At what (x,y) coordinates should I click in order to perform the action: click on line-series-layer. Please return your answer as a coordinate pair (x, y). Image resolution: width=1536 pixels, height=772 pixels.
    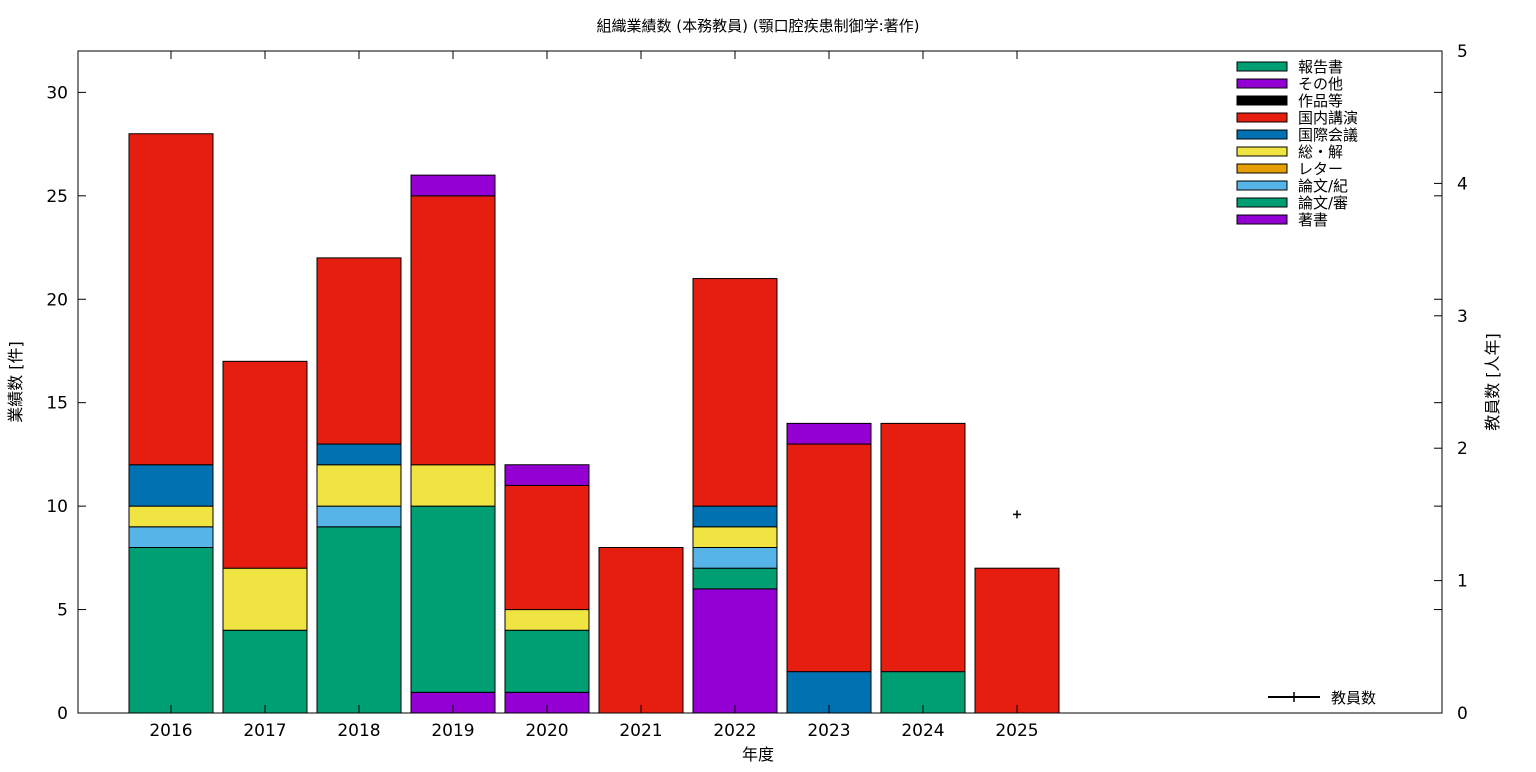
    Looking at the image, I should click on (1017, 514).